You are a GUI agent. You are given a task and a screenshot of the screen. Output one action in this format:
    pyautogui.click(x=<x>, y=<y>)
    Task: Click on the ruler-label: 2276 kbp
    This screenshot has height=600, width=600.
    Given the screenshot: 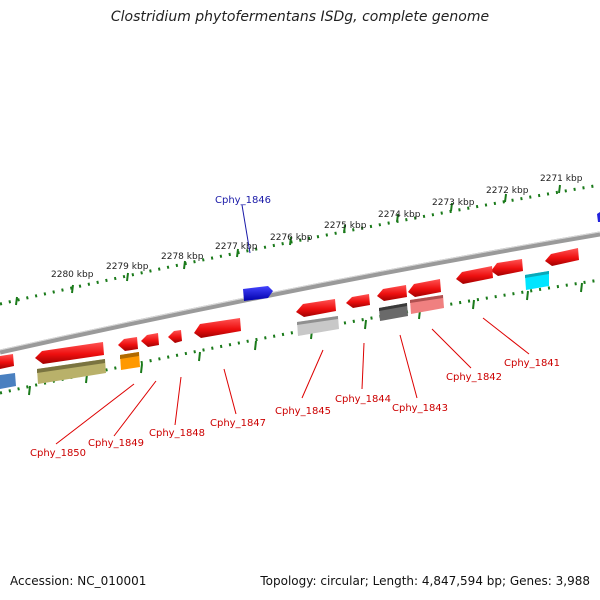 What is the action you would take?
    pyautogui.click(x=291, y=238)
    